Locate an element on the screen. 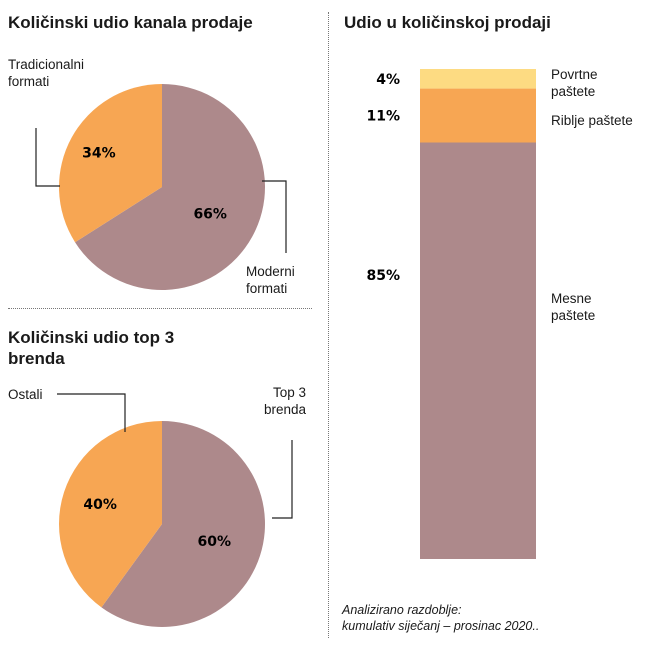  bar-label-meat: Mesne paštete is located at coordinates (573, 307).